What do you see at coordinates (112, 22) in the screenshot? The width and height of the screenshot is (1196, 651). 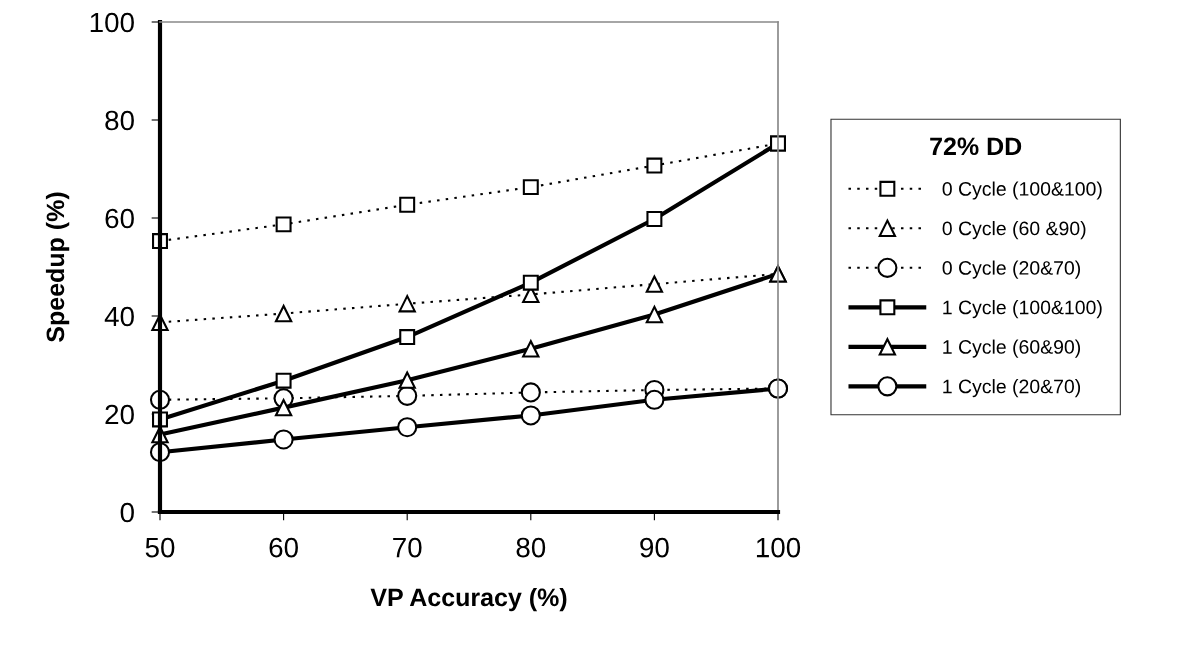 I see `y-tick-label: 100` at bounding box center [112, 22].